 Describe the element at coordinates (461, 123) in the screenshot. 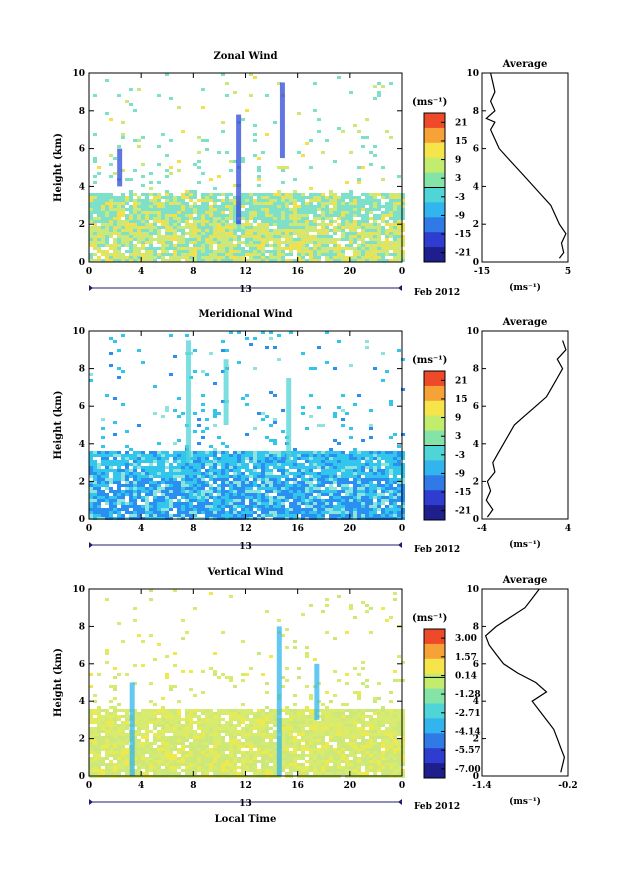

I see `colorbar-tick-label: 21` at that location.